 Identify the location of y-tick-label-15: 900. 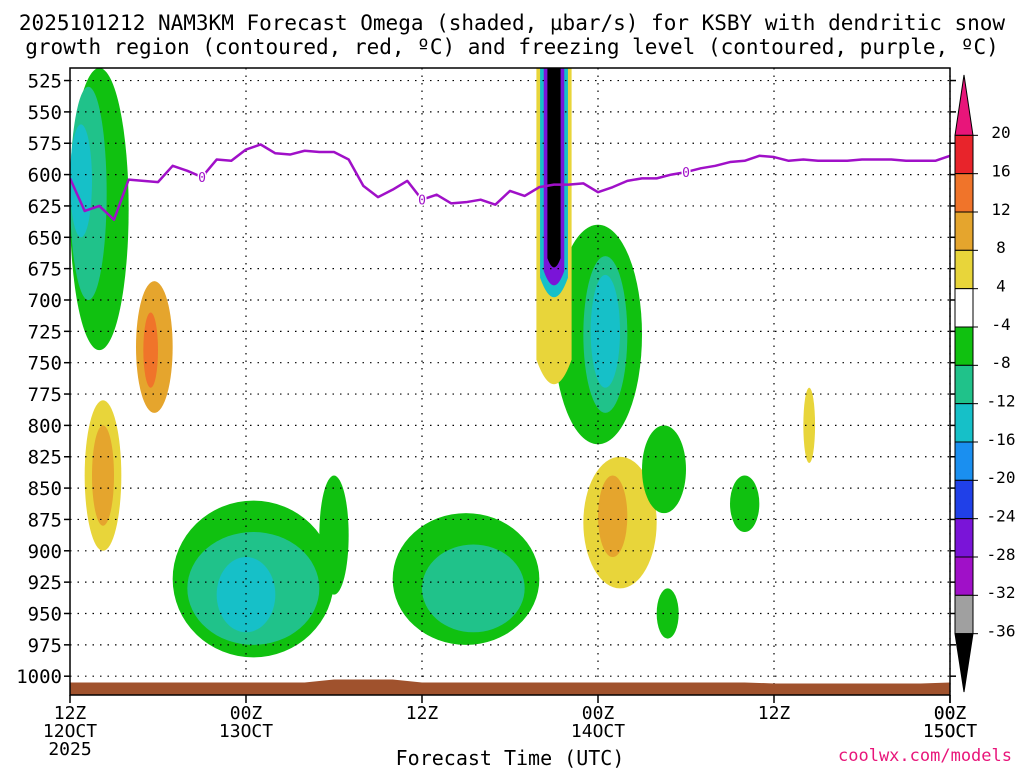
(45, 552).